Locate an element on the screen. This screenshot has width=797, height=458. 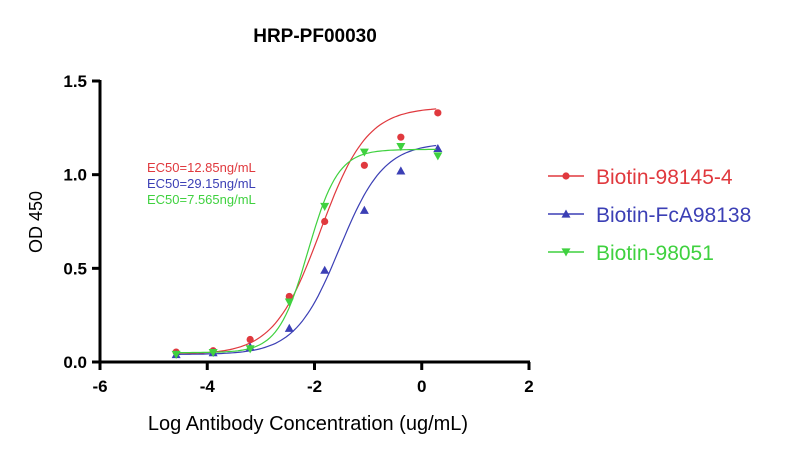
x-tick-label: -6 is located at coordinates (99, 386).